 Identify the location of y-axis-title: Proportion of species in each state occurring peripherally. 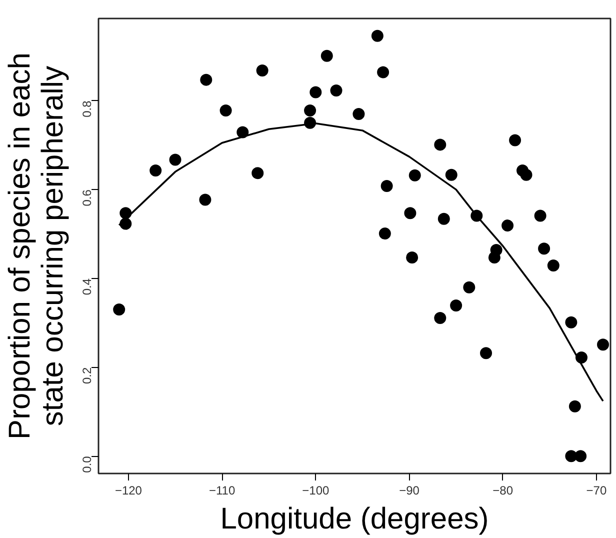
(37, 246).